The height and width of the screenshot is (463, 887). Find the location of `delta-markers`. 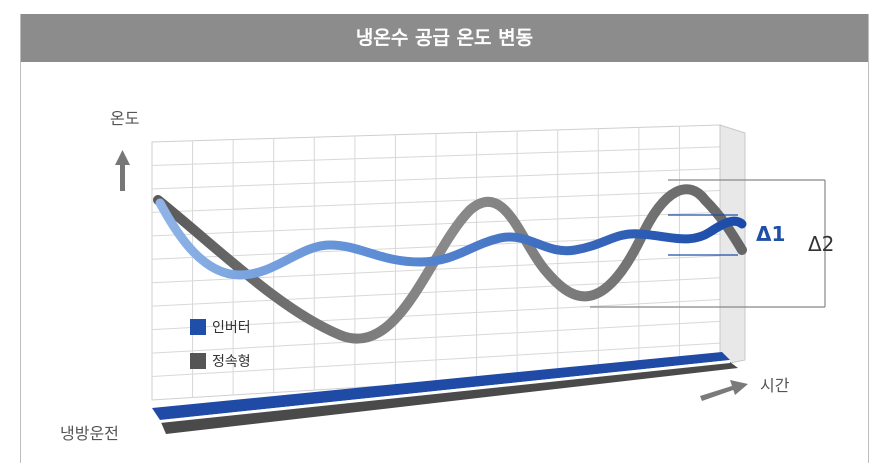

delta-markers is located at coordinates (708, 243).